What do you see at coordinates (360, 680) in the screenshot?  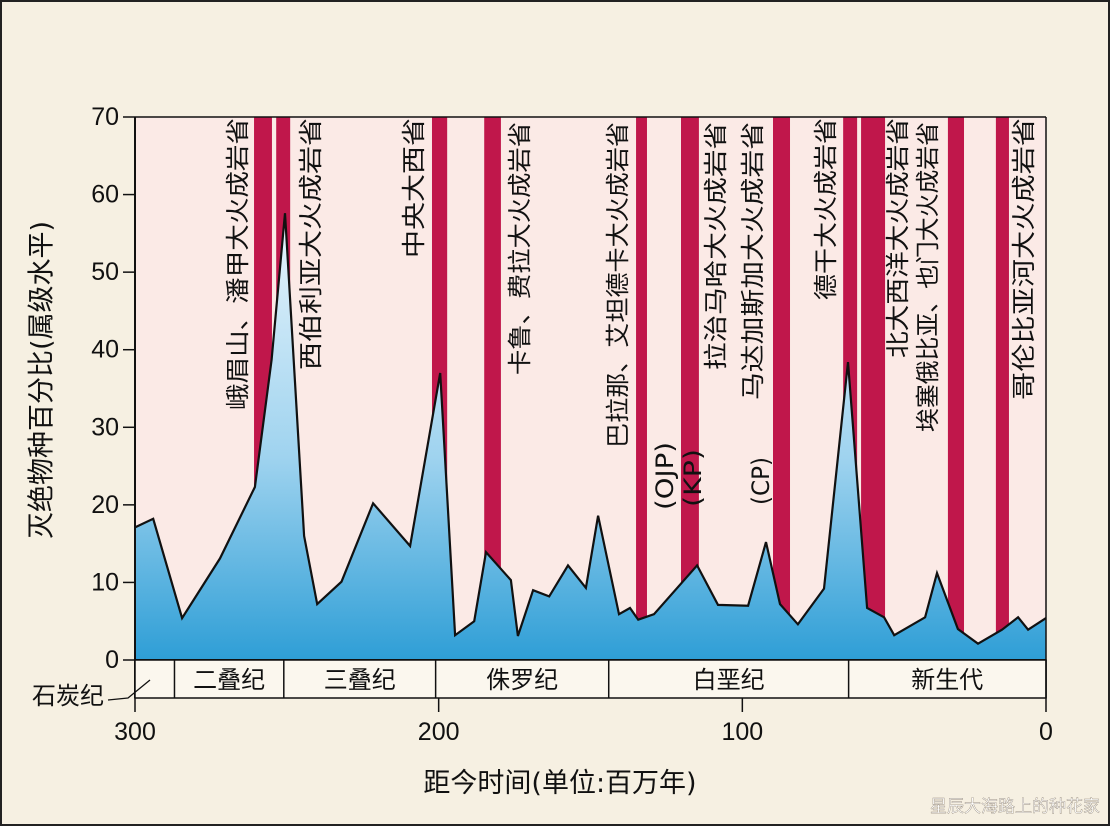 I see `period-label-1: 三叠纪` at bounding box center [360, 680].